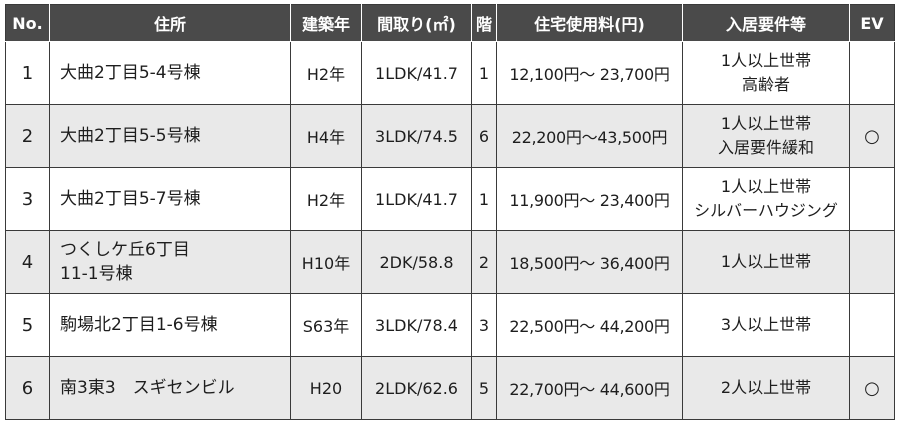  I want to click on cell-address: 大曲2丁目5-5号棟, so click(170, 136).